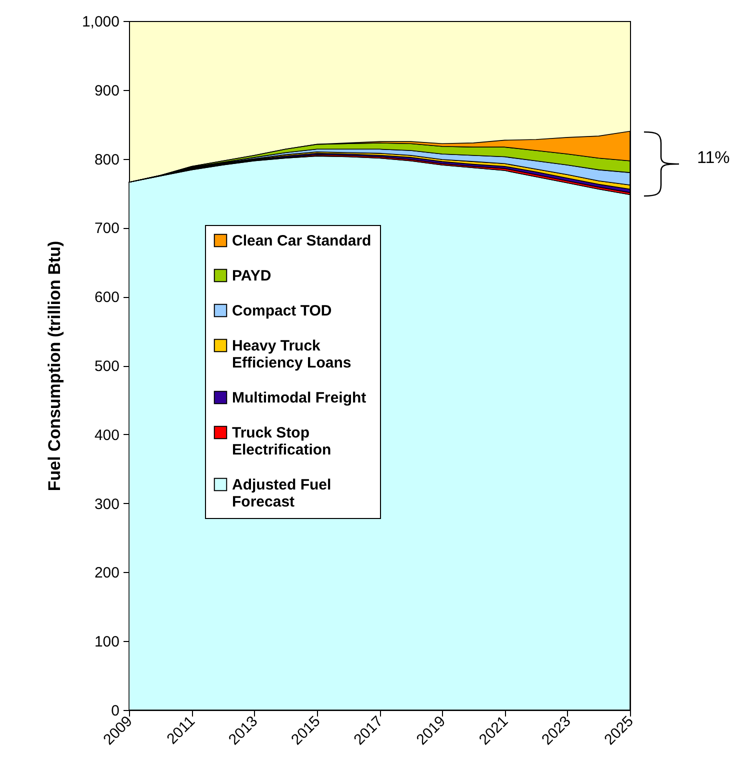  What do you see at coordinates (282, 441) in the screenshot?
I see `legend-label: Truck Stop Electrification` at bounding box center [282, 441].